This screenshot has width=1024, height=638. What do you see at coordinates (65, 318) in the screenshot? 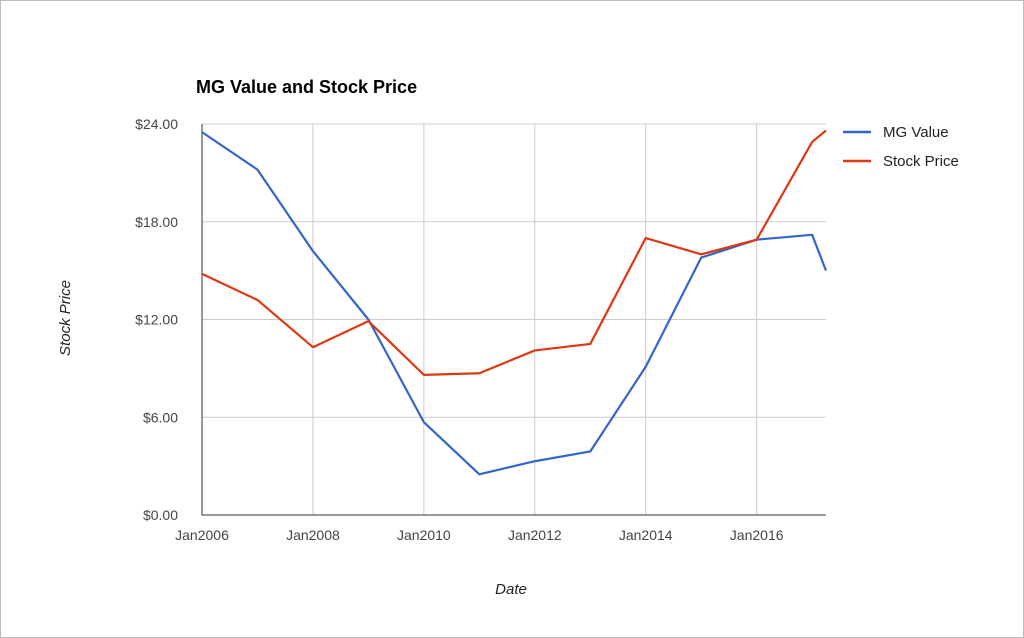
I see `y-axis-title: Stock Price` at bounding box center [65, 318].